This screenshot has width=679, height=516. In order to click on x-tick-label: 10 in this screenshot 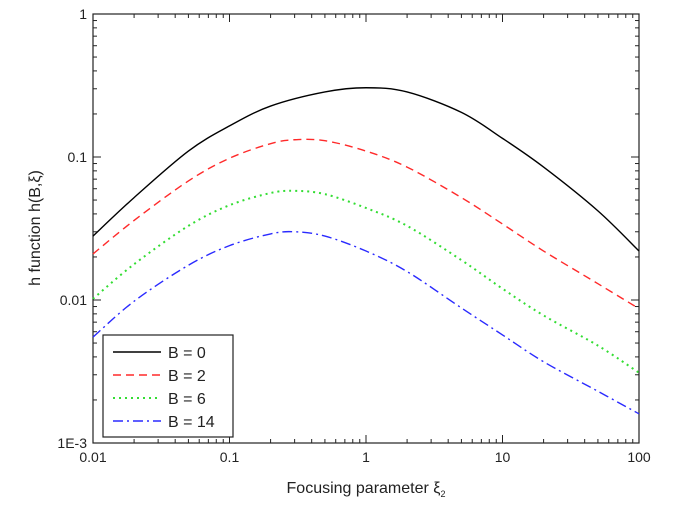, I will do `click(503, 457)`.